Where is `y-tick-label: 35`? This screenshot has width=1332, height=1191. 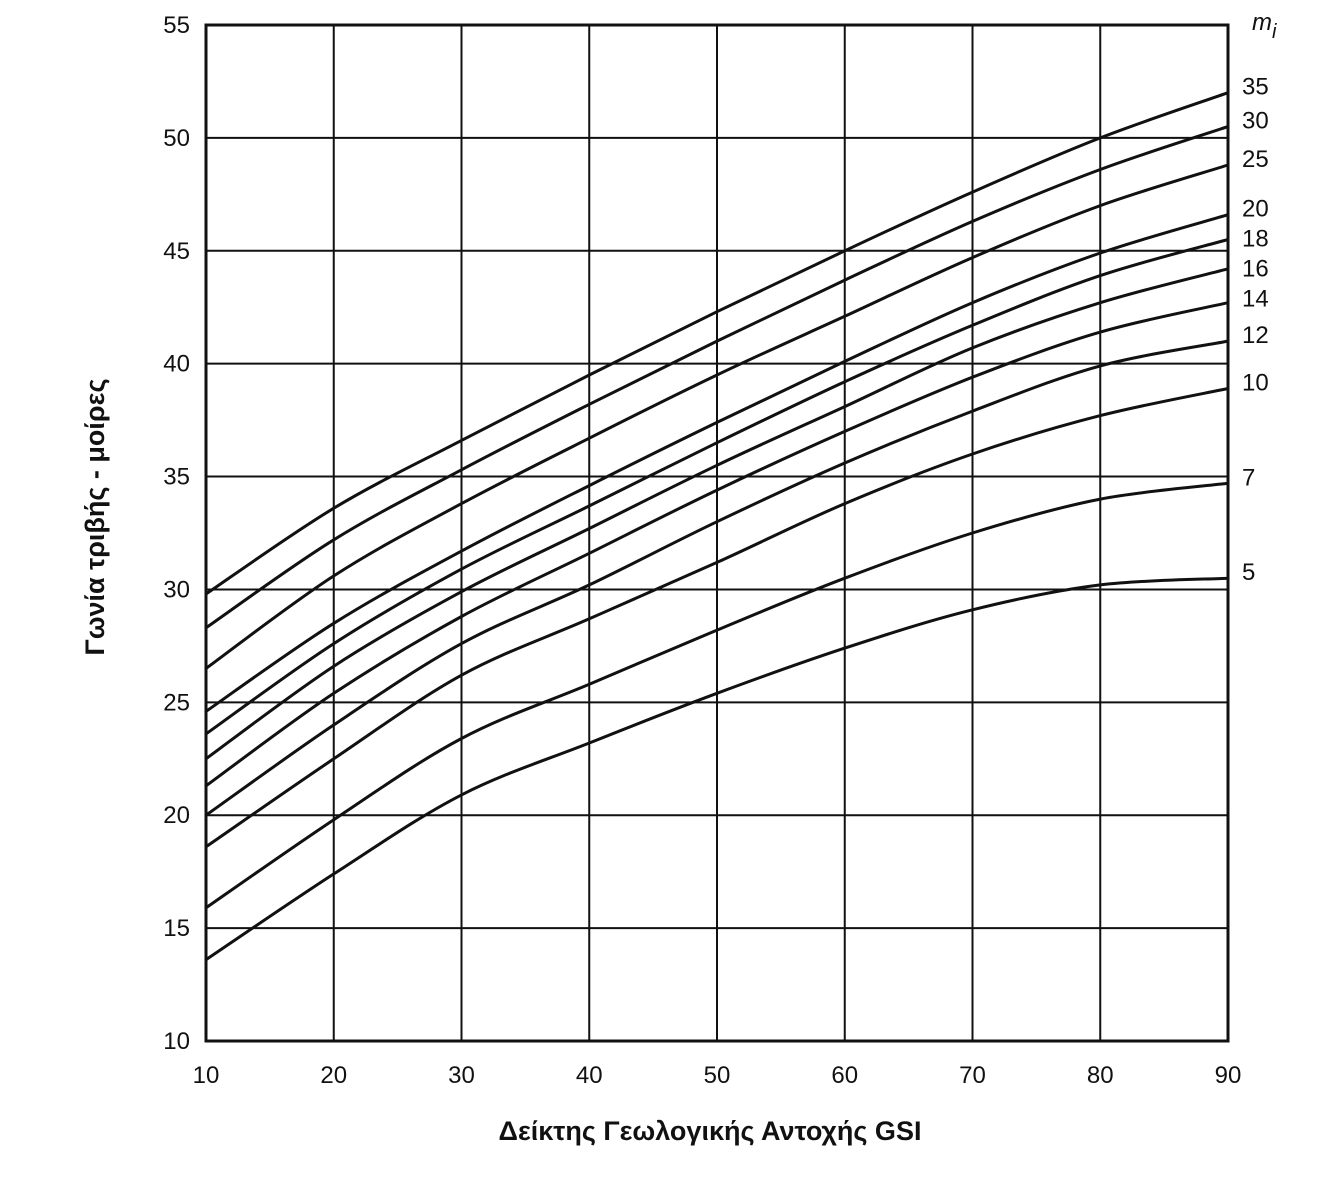 y-tick-label: 35 is located at coordinates (176, 477).